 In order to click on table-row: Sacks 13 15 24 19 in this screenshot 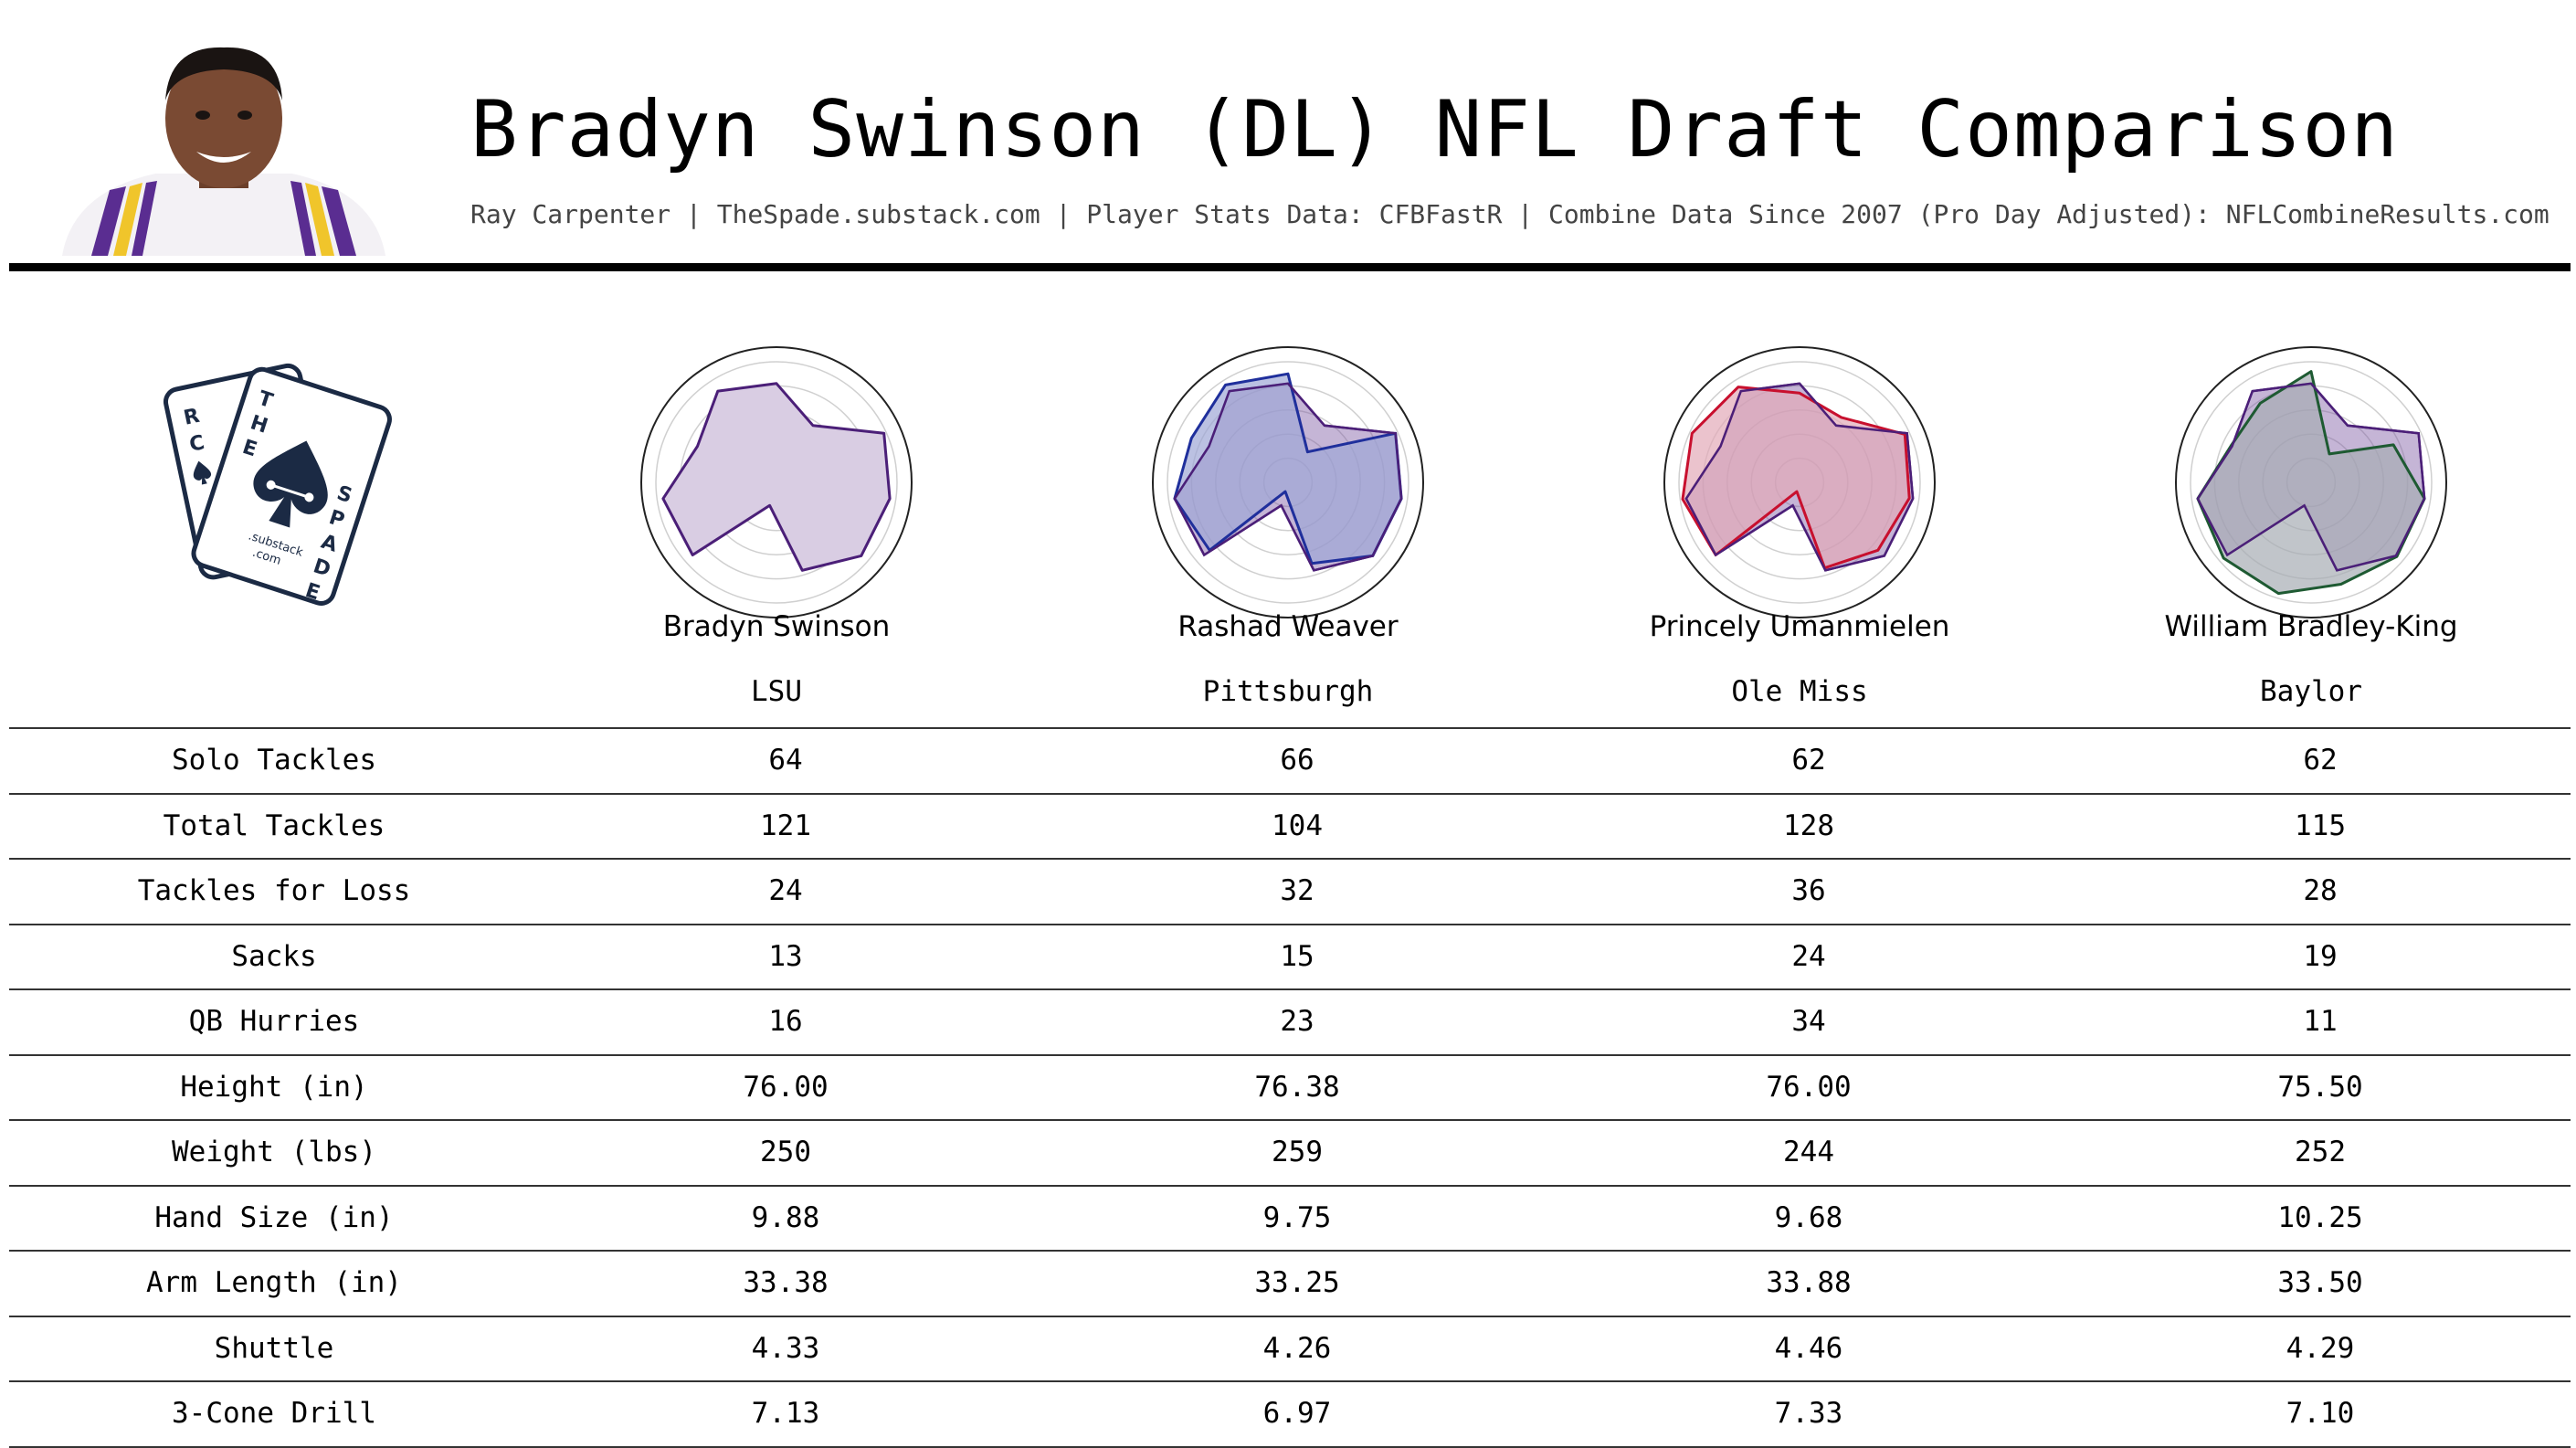, I will do `click(1290, 956)`.